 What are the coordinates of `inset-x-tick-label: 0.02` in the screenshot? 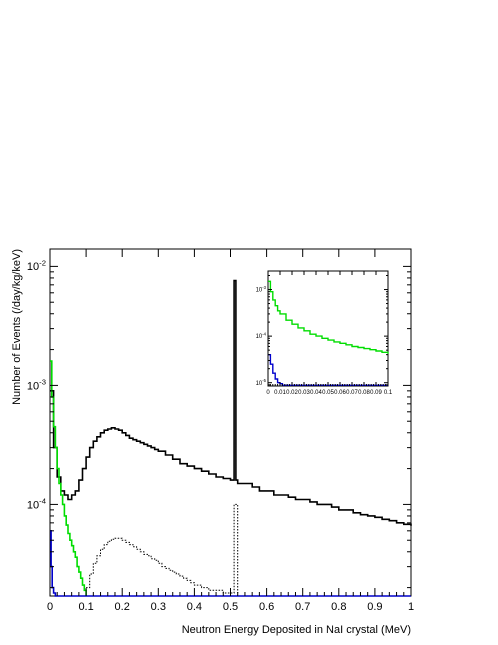 It's located at (292, 393).